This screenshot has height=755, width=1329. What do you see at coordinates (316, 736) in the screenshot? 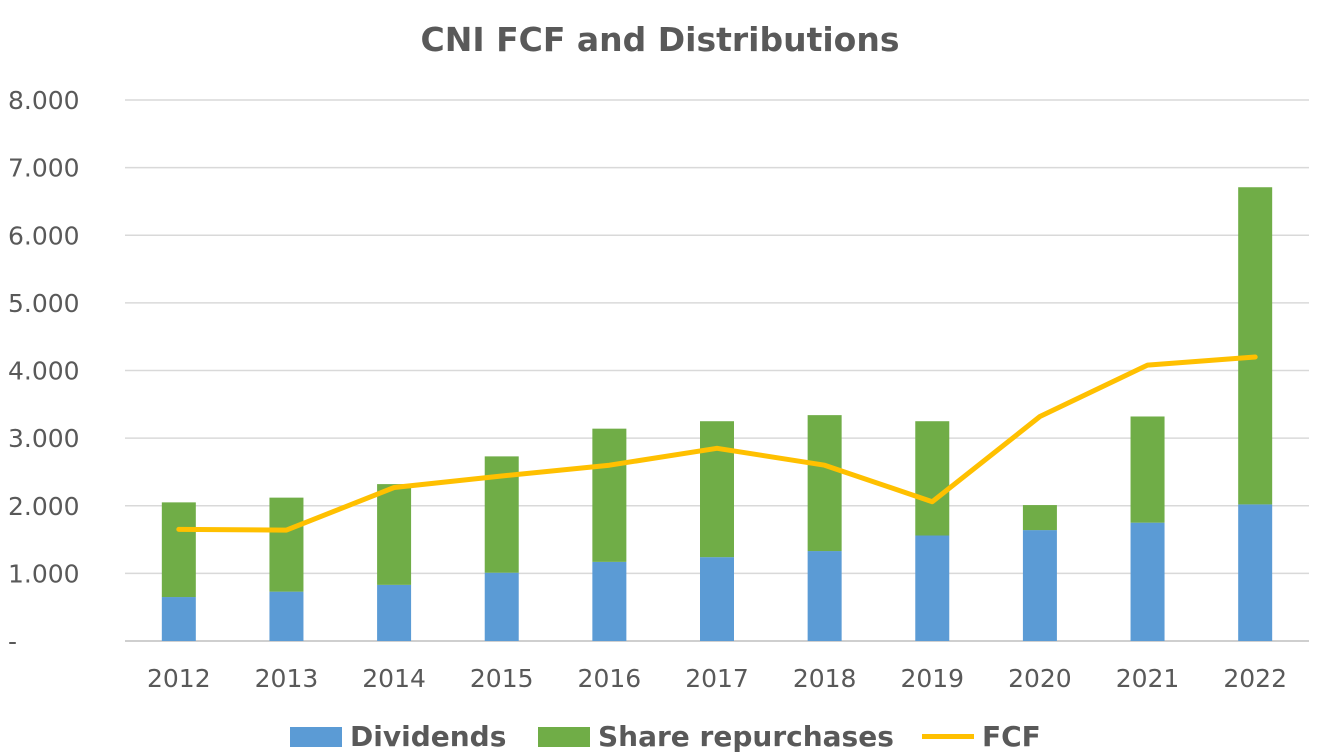
I see `legend-swatch-dividends` at bounding box center [316, 736].